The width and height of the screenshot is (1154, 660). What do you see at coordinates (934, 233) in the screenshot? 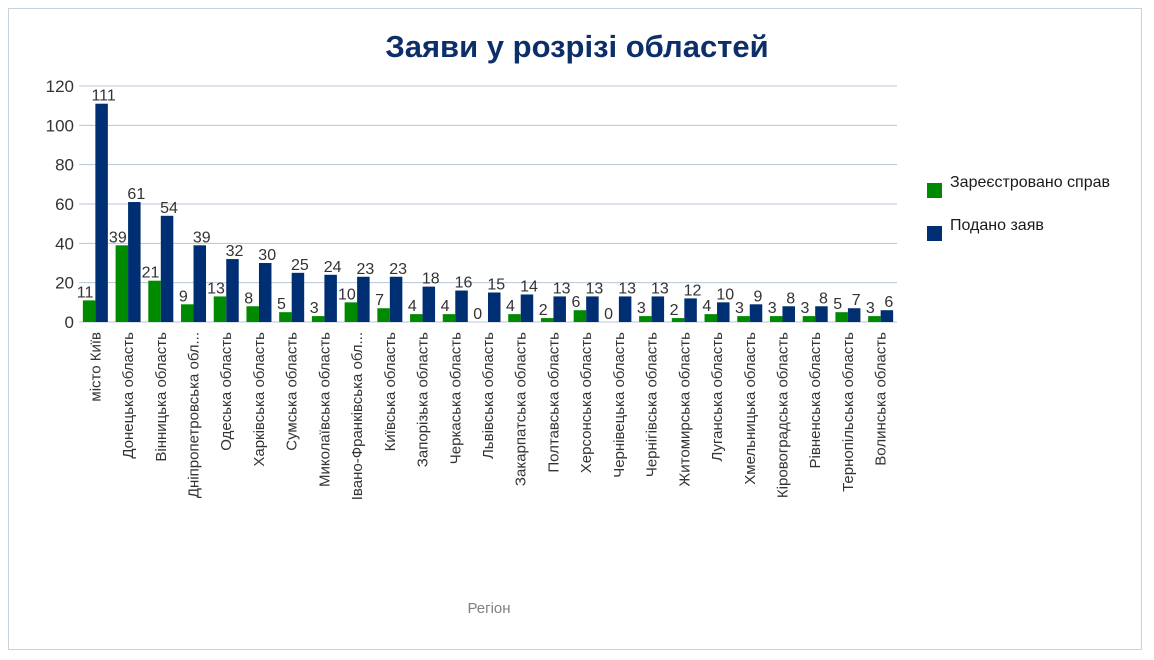
I see `legend-swatch-submitted` at bounding box center [934, 233].